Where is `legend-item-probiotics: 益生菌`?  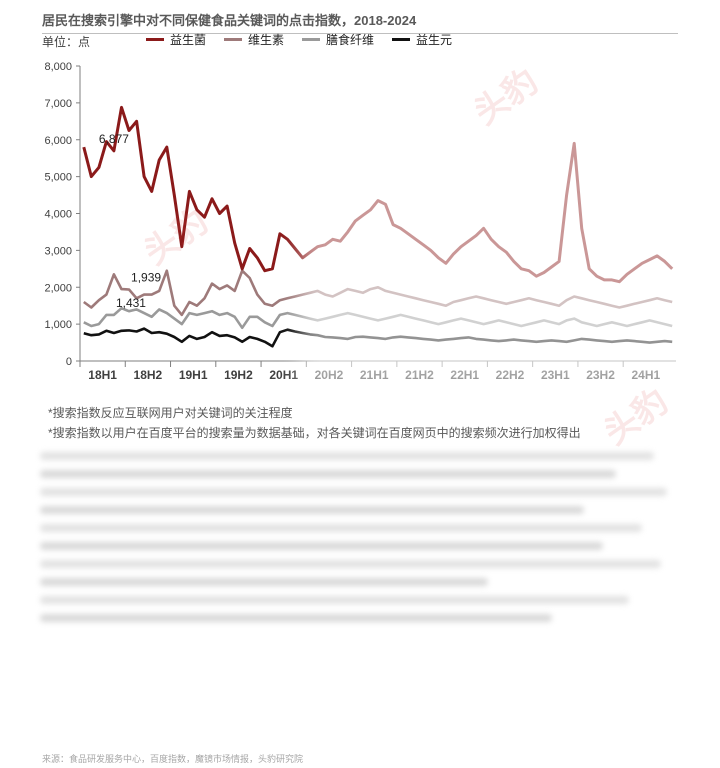
legend-item-probiotics: 益生菌 is located at coordinates (176, 39).